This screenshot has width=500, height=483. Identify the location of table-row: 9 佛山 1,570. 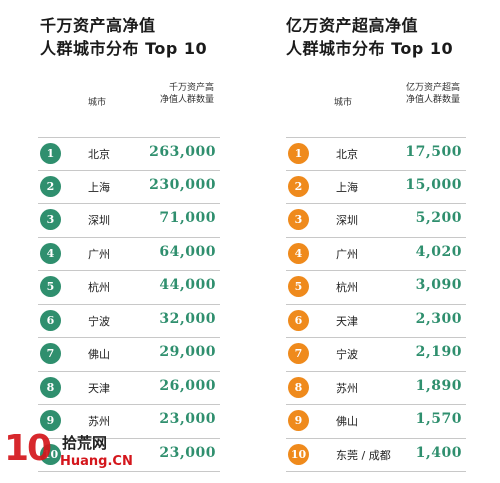
(376, 422).